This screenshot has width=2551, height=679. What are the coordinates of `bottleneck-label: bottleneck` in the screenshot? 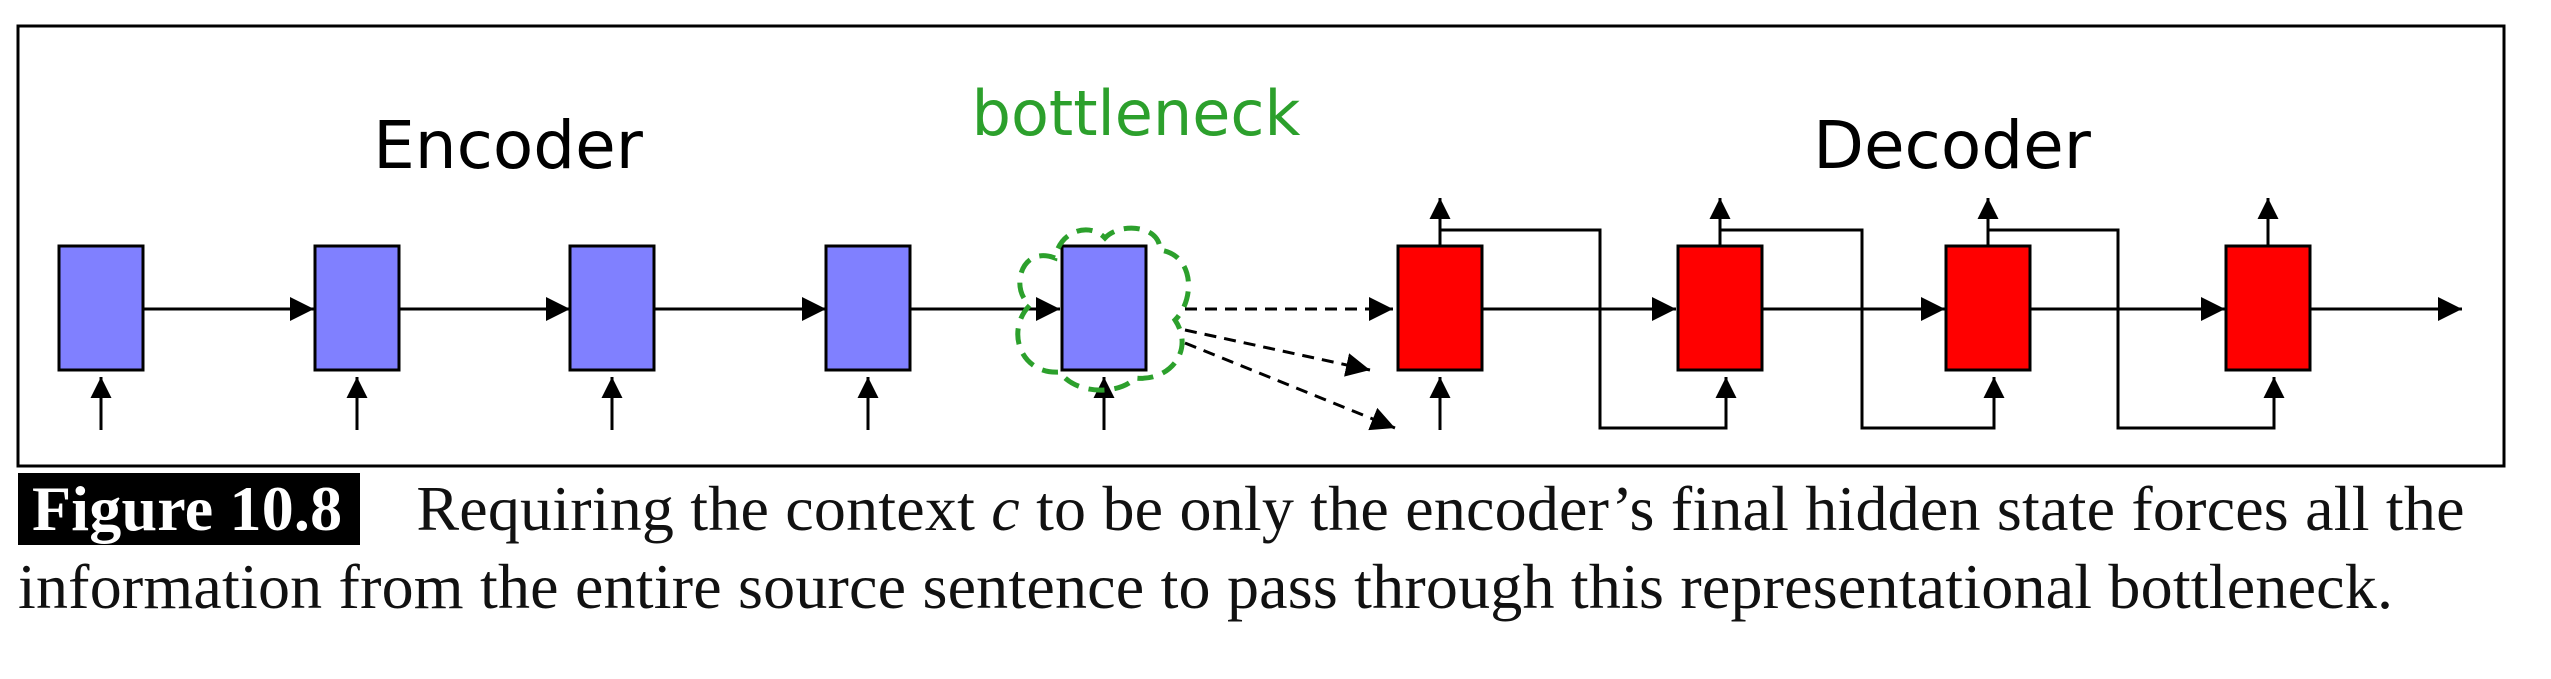 It's located at (1136, 113).